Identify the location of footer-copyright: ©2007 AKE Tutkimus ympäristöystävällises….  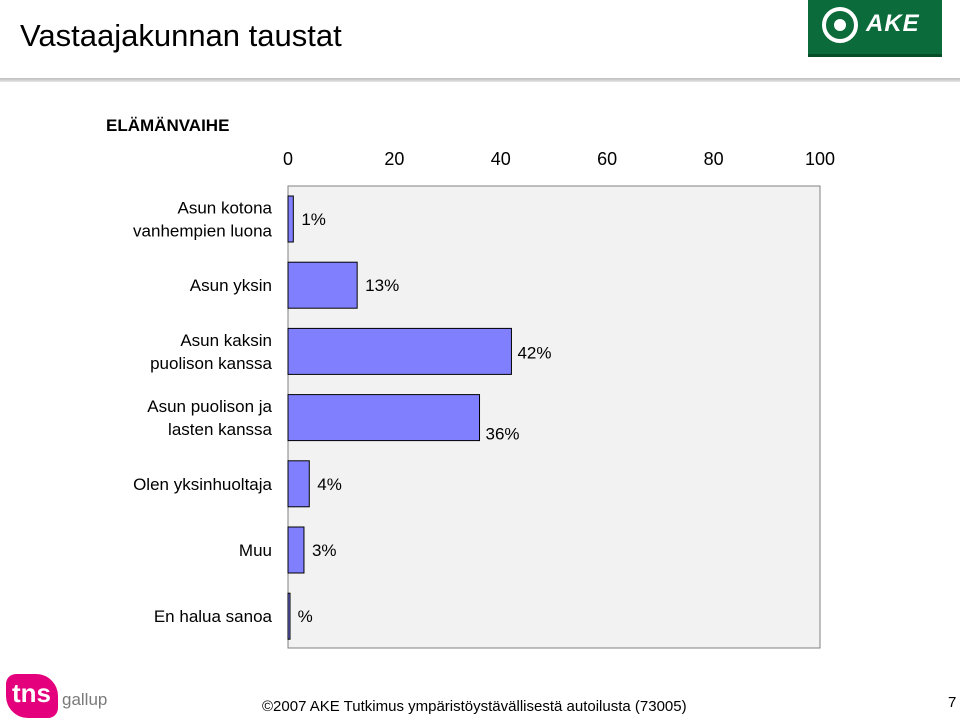
(474, 706).